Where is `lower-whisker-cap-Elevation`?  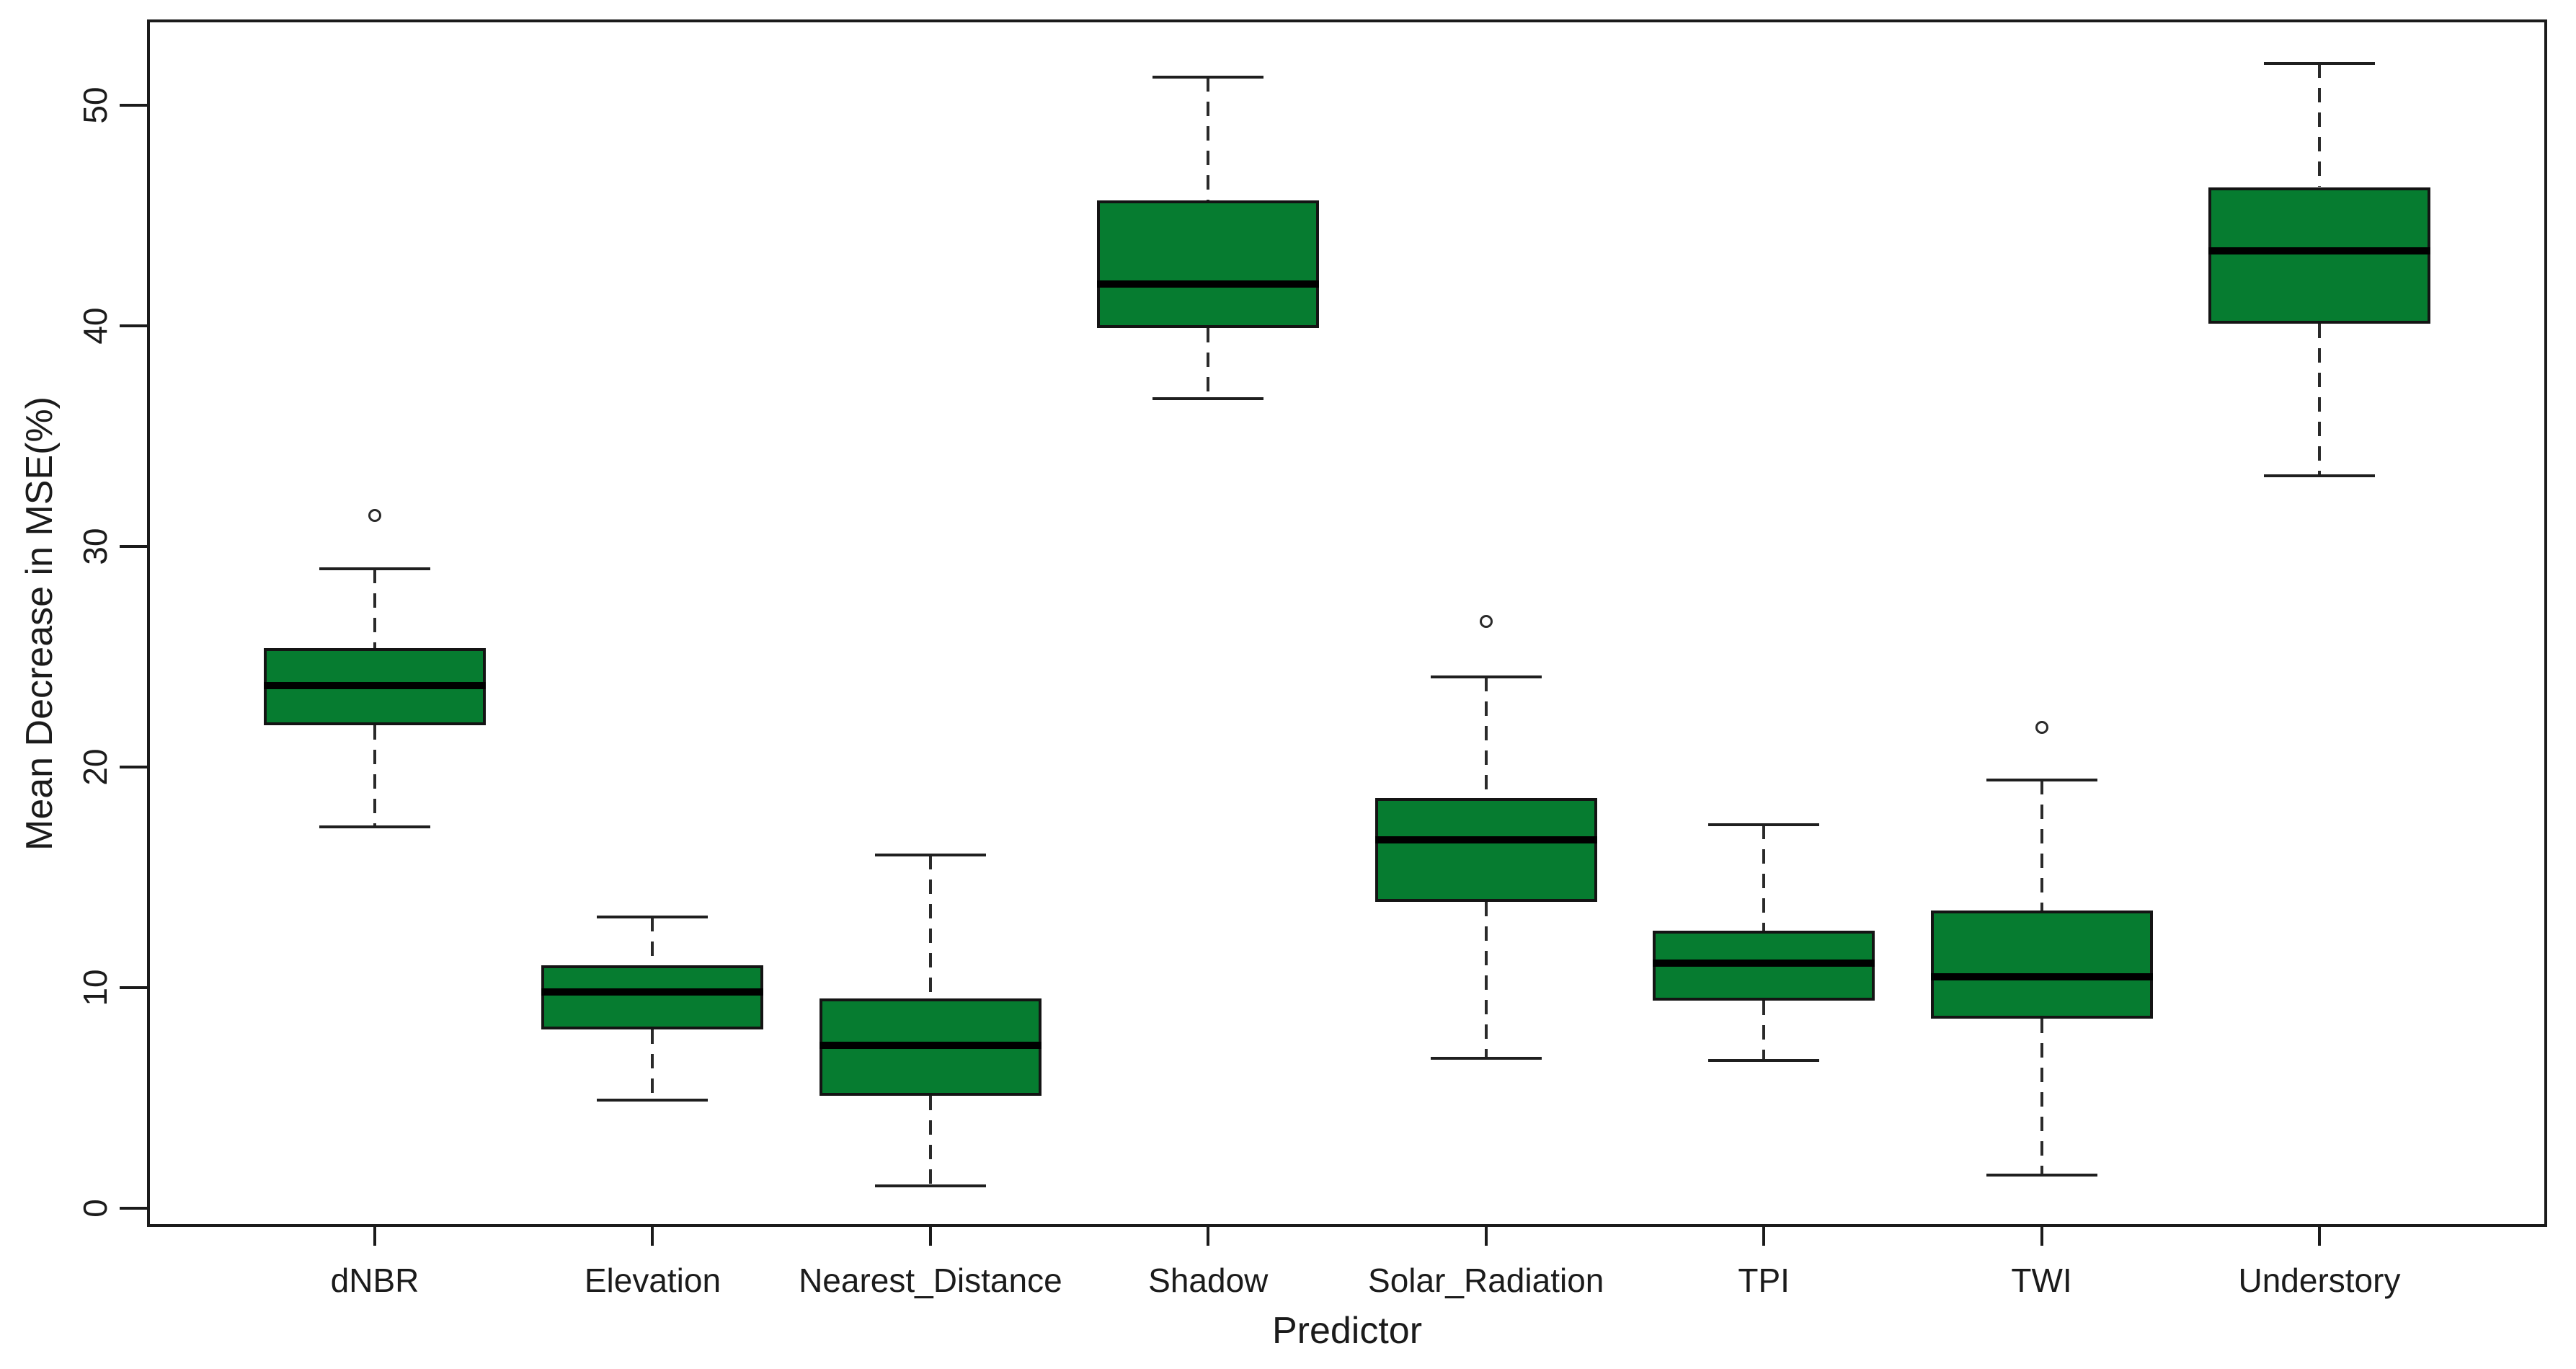 lower-whisker-cap-Elevation is located at coordinates (653, 1100).